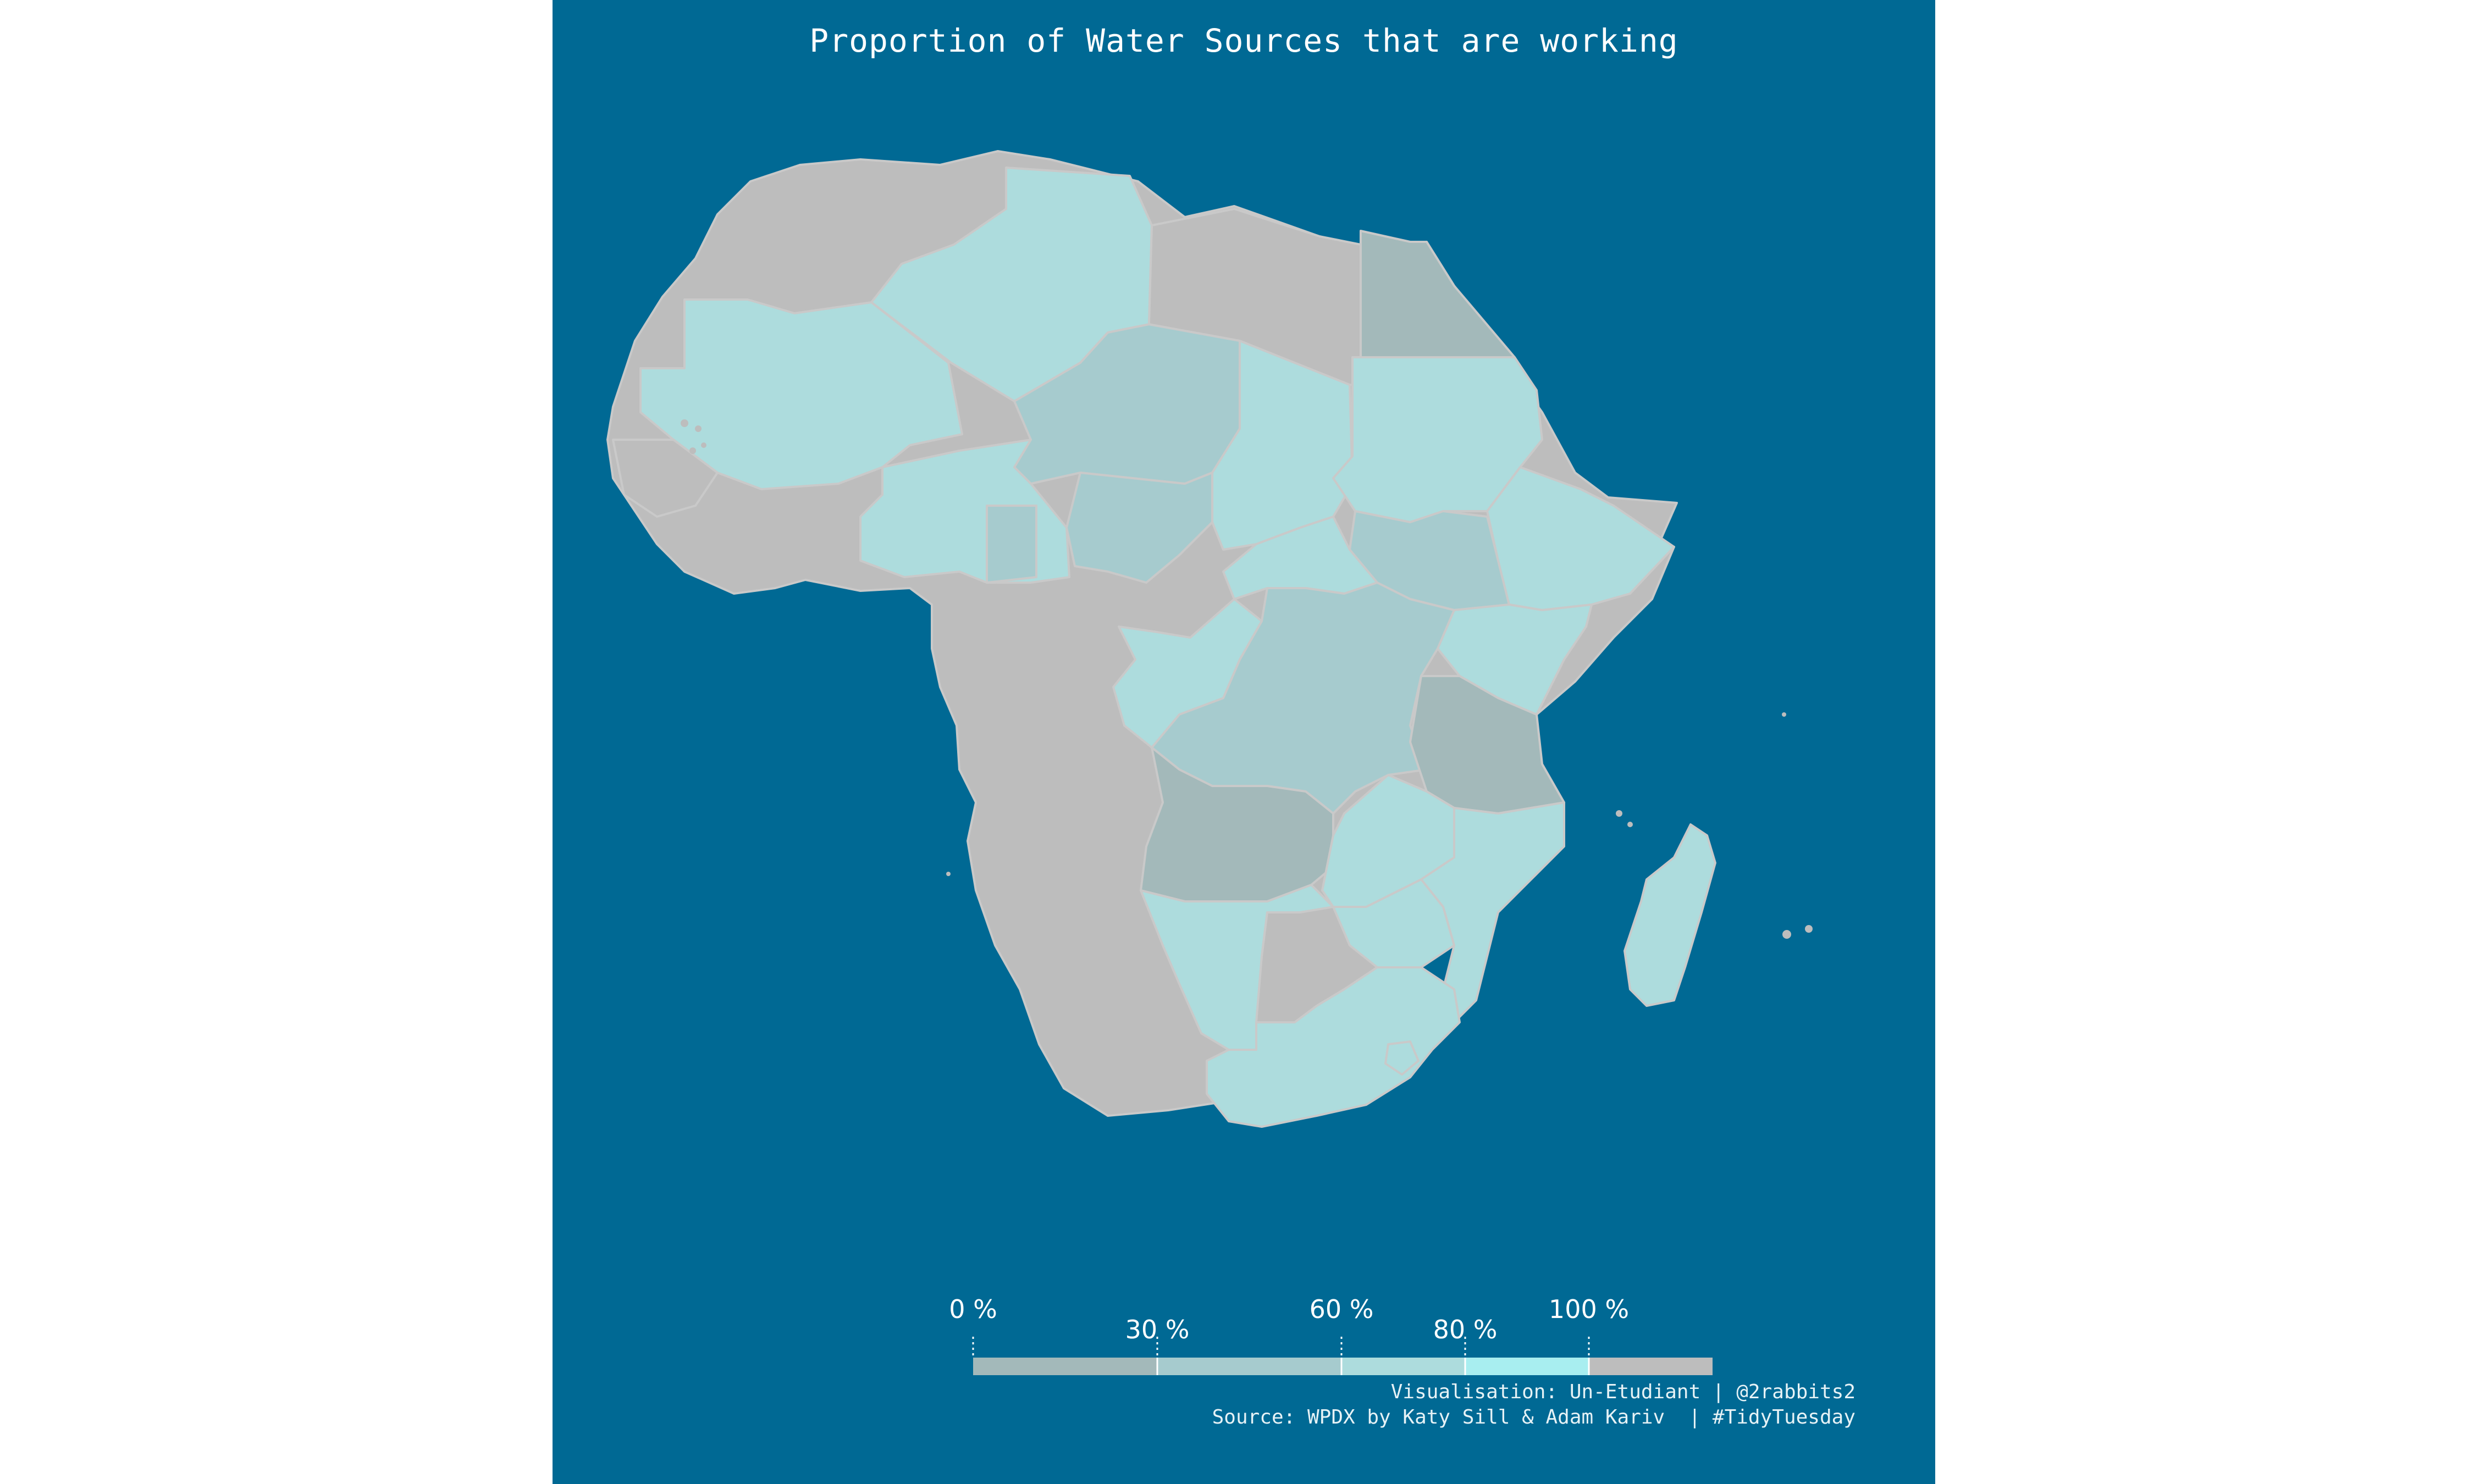 The image size is (2474, 1484). I want to click on st-helena-island, so click(948, 874).